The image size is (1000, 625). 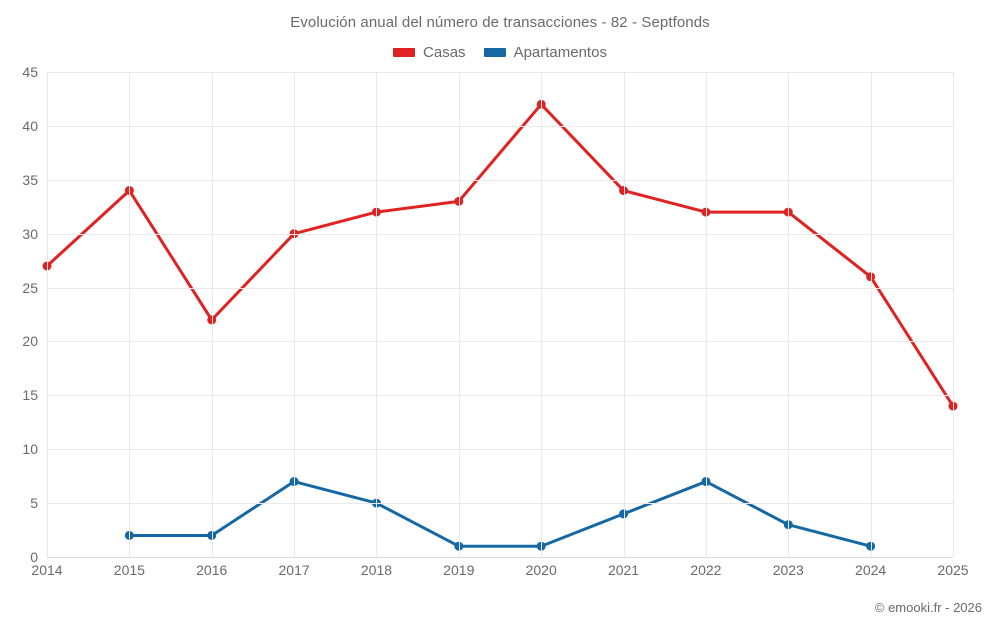 What do you see at coordinates (871, 570) in the screenshot?
I see `x-axis-tick-label: 2024` at bounding box center [871, 570].